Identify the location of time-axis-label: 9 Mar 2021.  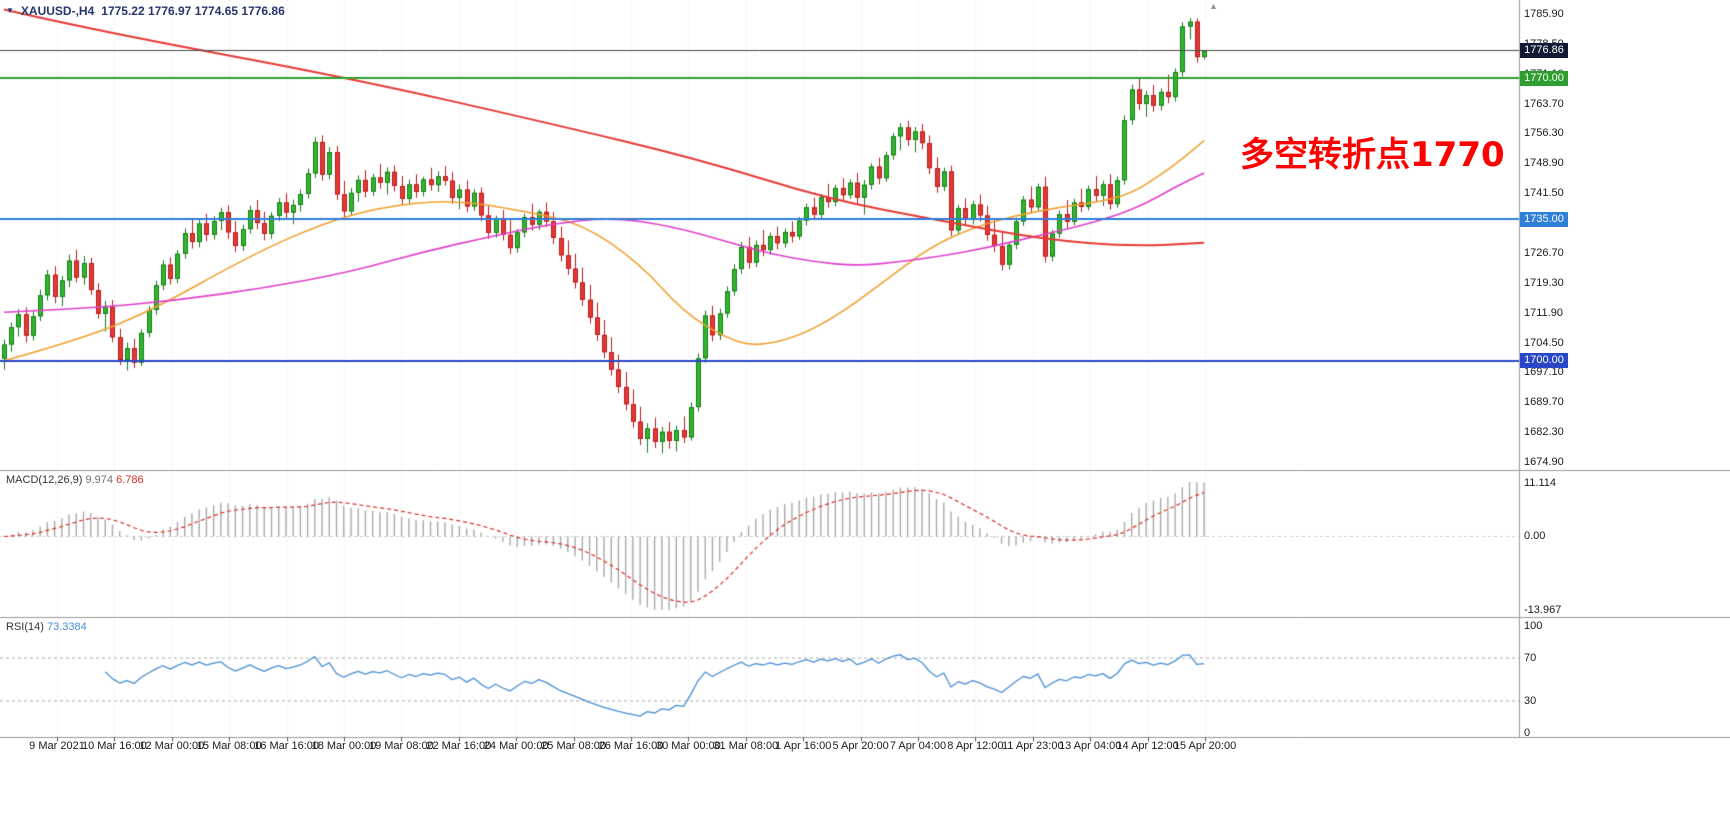
(57, 746).